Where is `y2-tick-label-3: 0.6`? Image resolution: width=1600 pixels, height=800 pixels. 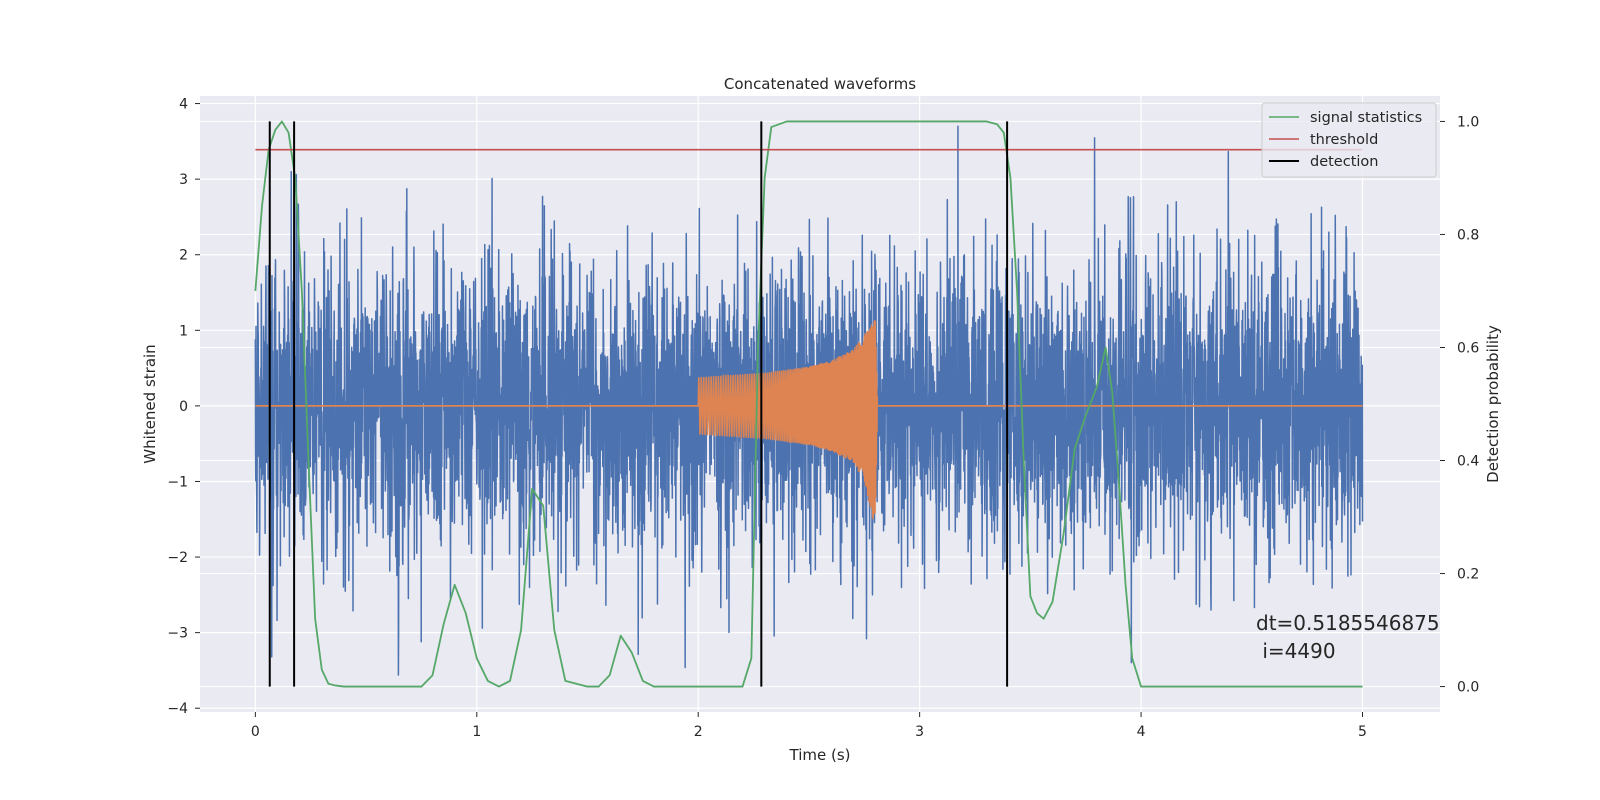 y2-tick-label-3: 0.6 is located at coordinates (1468, 348).